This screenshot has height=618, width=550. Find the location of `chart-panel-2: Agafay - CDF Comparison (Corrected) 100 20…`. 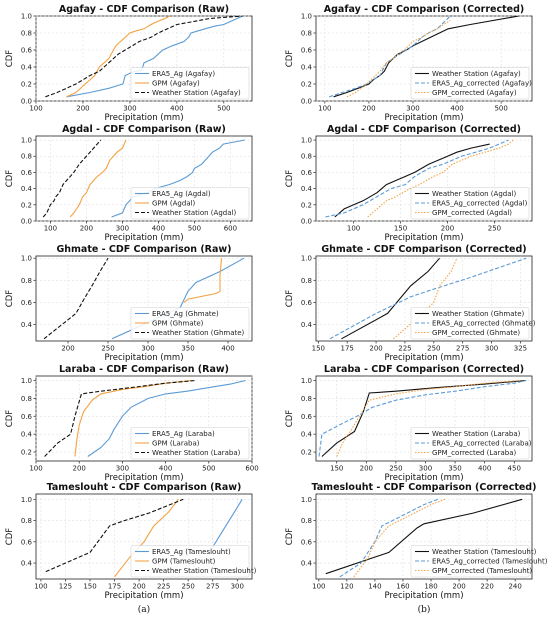

chart-panel-2: Agafay - CDF Comparison (Corrected) 100 20… is located at coordinates (409, 63).